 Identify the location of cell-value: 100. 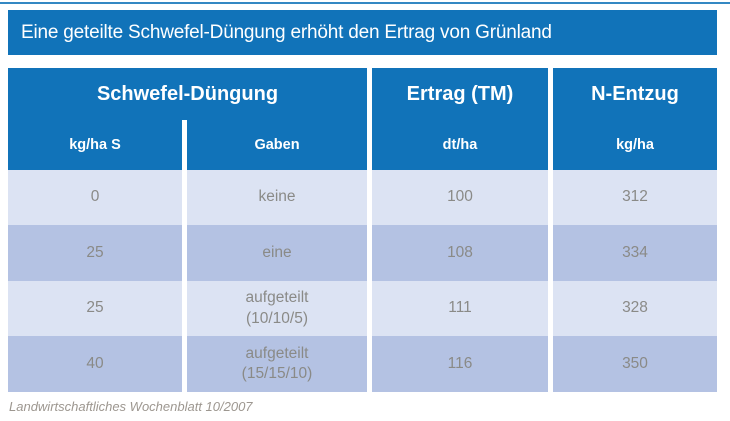
(460, 197).